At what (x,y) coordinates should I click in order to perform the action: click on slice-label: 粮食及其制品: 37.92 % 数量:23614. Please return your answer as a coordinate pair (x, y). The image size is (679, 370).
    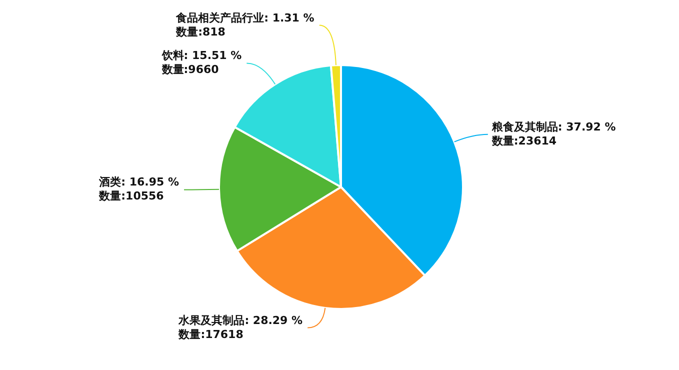
    Looking at the image, I should click on (553, 134).